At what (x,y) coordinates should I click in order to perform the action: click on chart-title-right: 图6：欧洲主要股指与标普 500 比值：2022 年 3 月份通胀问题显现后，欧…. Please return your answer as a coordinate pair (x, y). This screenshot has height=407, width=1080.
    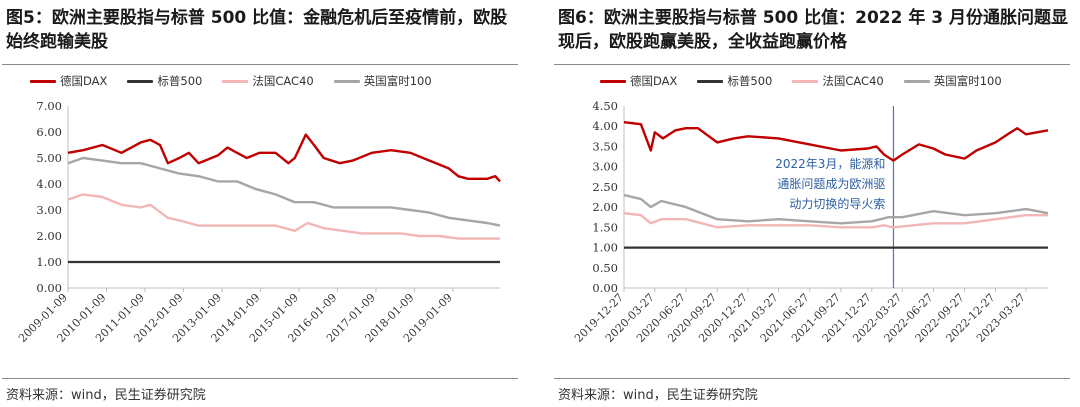
    Looking at the image, I should click on (813, 30).